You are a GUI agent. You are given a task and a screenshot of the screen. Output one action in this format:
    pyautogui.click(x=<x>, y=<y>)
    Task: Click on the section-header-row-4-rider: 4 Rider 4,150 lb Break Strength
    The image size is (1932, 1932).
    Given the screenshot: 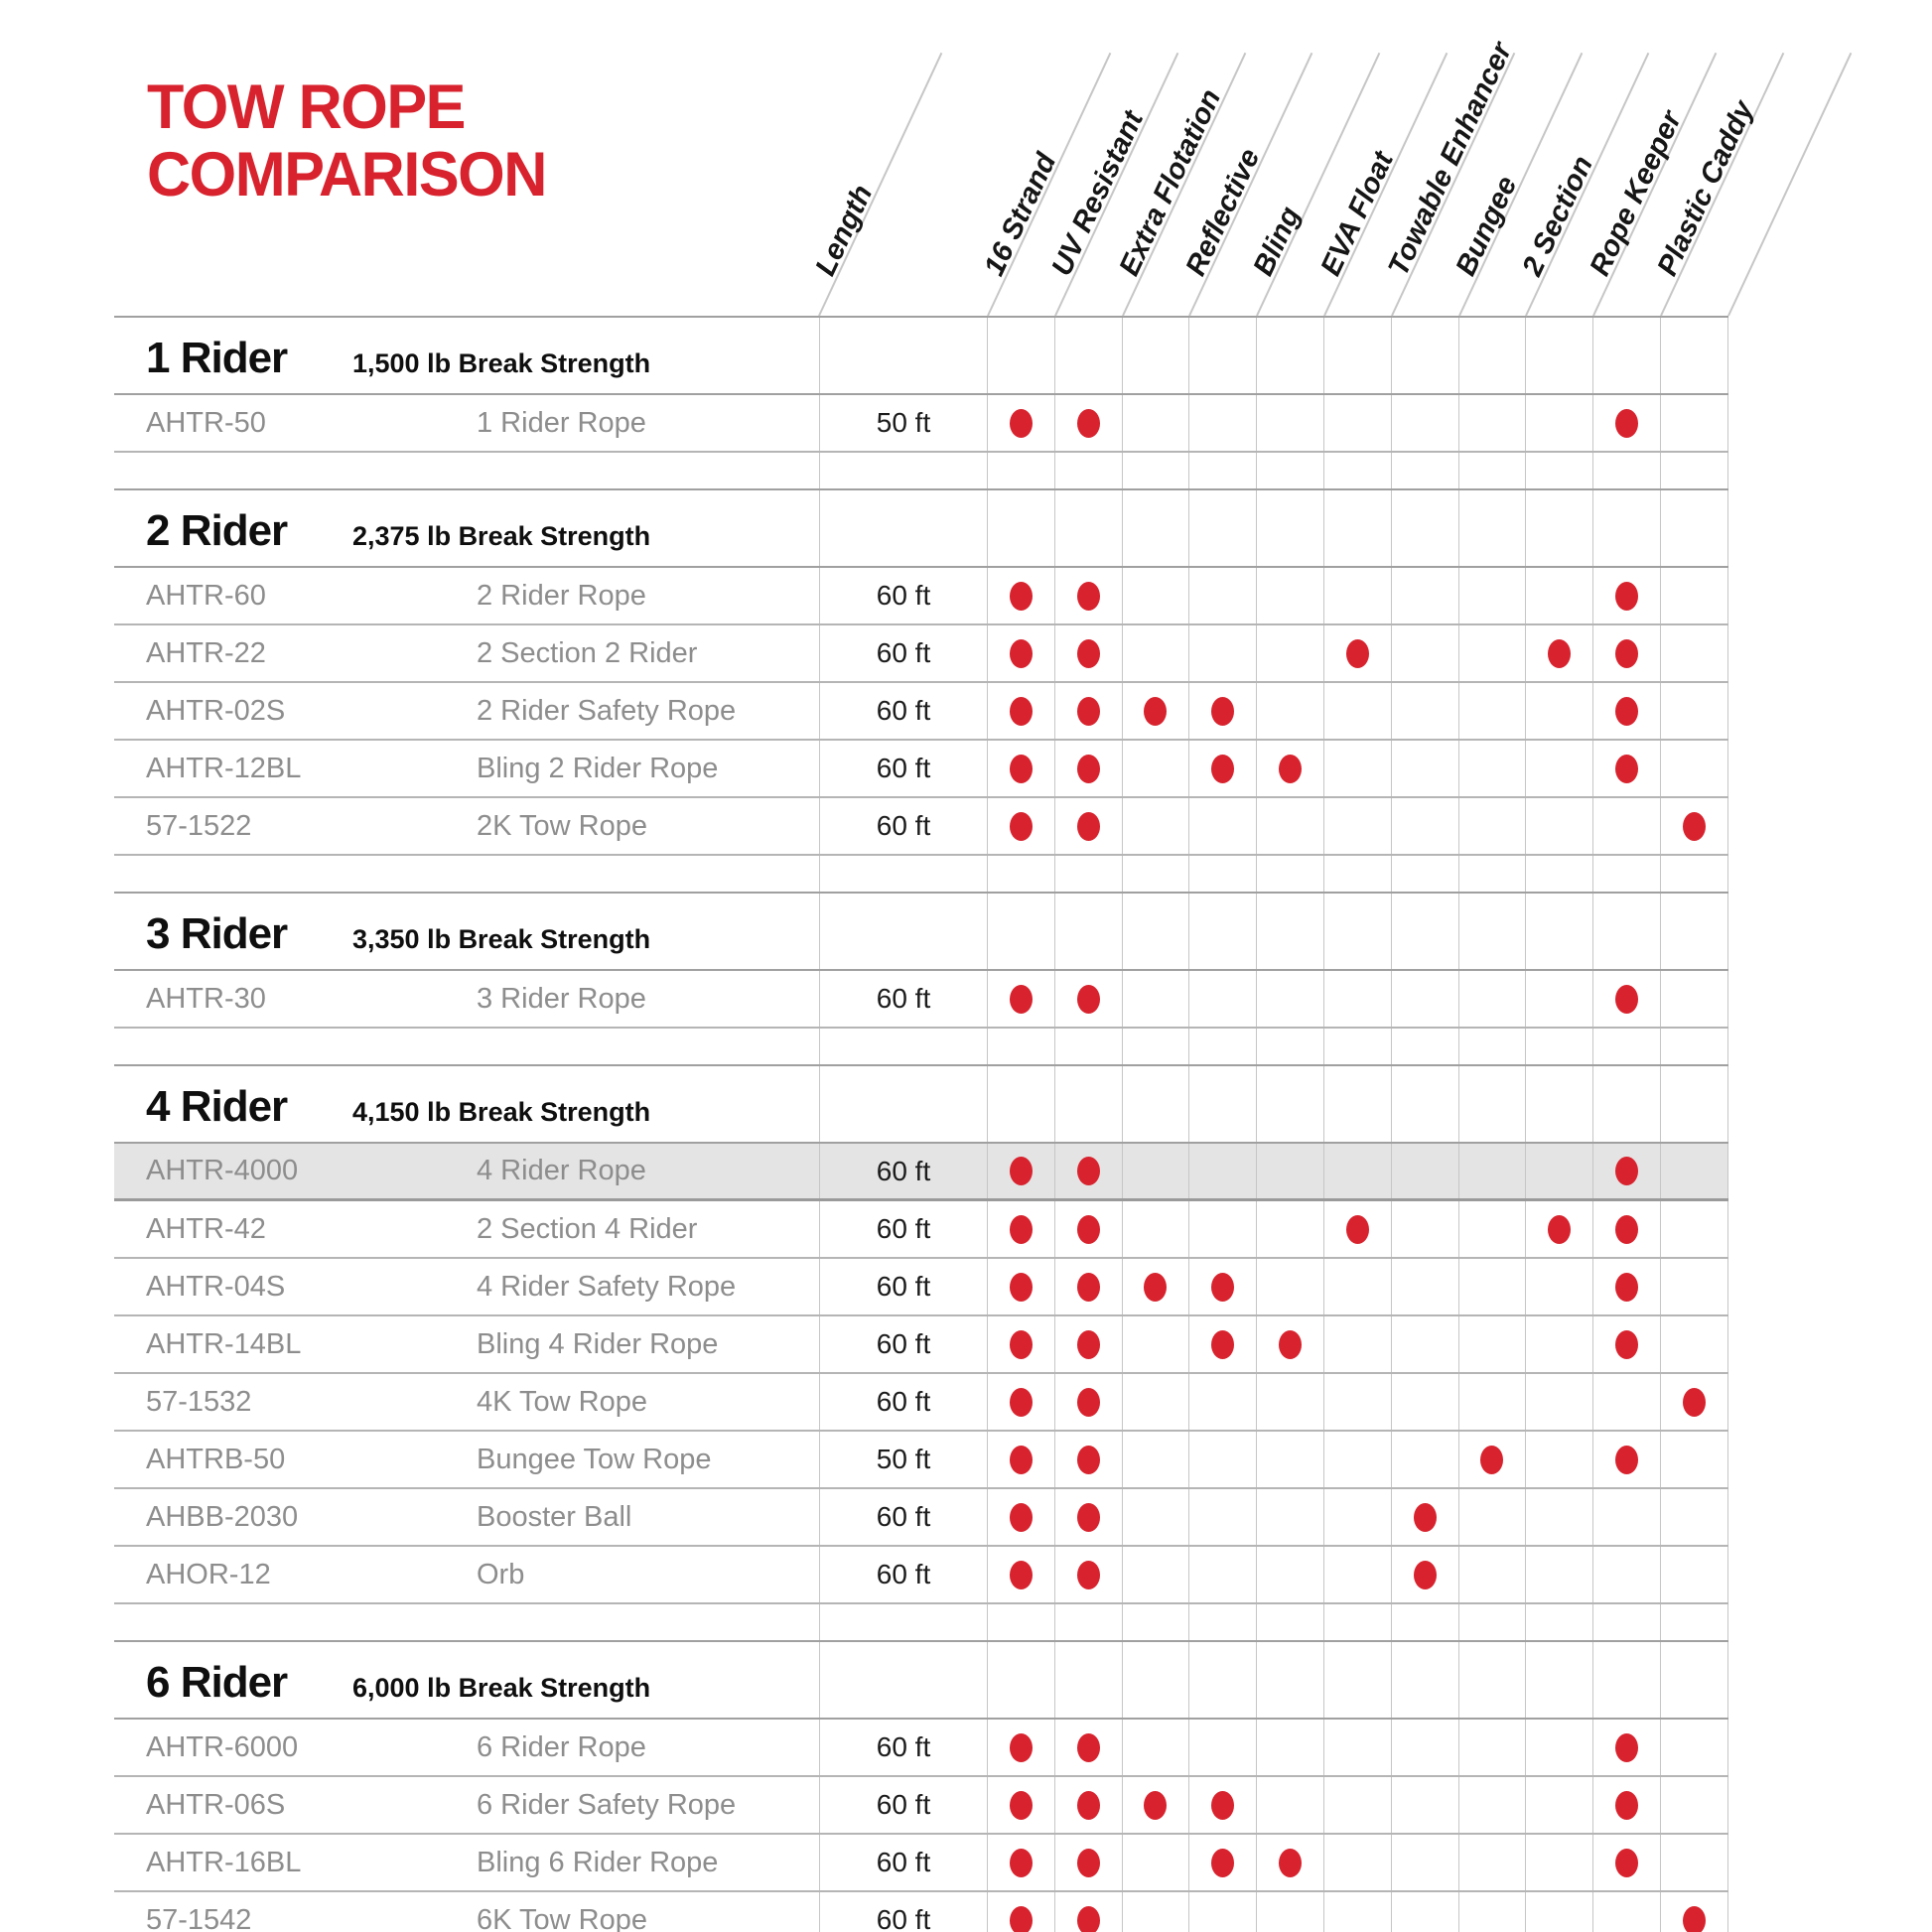 What is the action you would take?
    pyautogui.click(x=921, y=1104)
    